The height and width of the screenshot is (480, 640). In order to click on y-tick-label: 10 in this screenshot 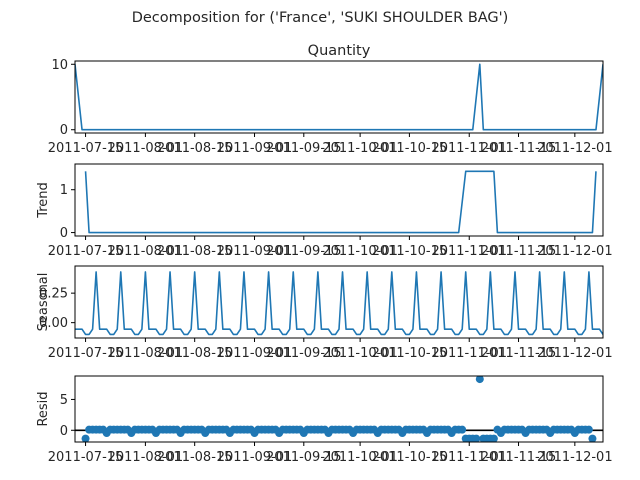, I will do `click(59, 65)`.